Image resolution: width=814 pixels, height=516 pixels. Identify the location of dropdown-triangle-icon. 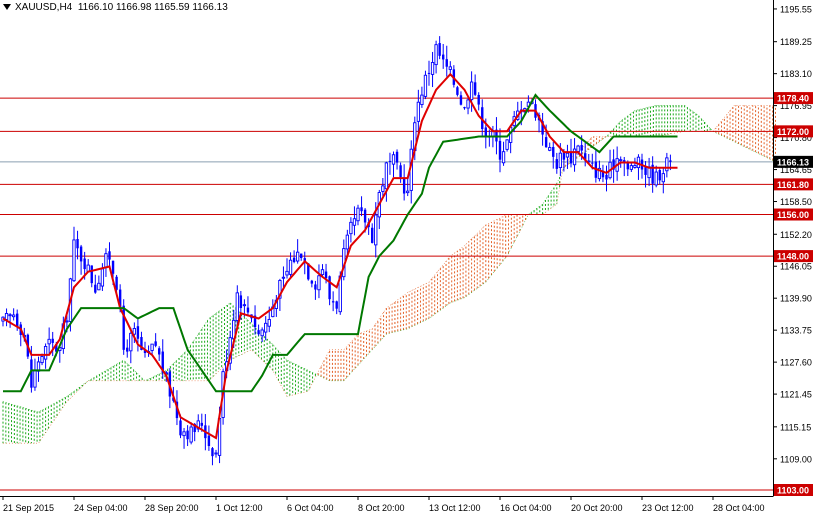
(7, 7).